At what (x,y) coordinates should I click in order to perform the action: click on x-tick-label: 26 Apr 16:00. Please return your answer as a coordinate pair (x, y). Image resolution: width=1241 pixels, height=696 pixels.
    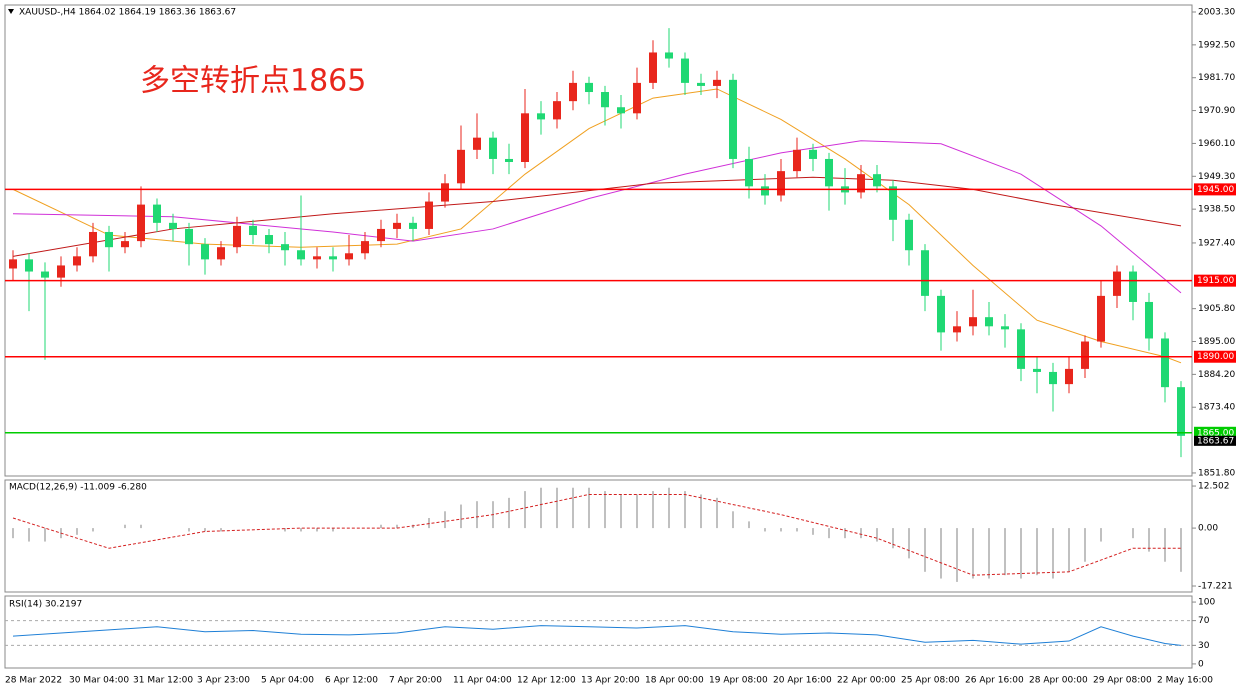
    Looking at the image, I should click on (994, 681).